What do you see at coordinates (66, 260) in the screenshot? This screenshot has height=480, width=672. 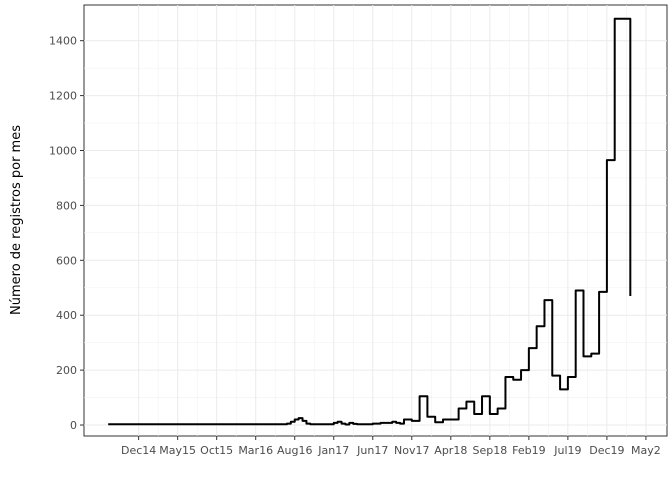 I see `y-tick-label: 600` at bounding box center [66, 260].